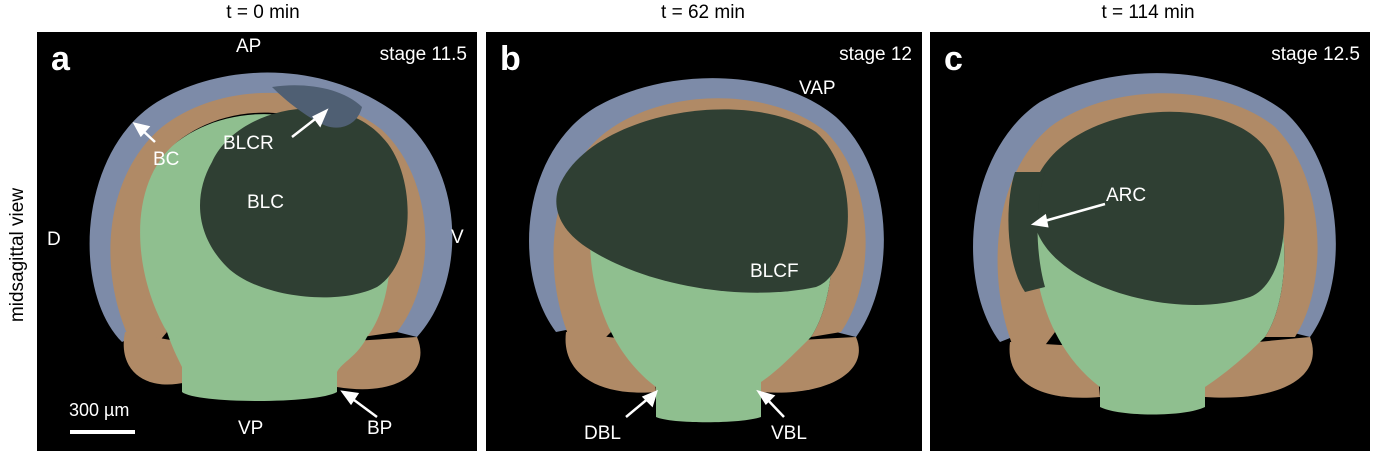 This screenshot has width=1374, height=456. I want to click on label-blcr: BLCR, so click(248, 143).